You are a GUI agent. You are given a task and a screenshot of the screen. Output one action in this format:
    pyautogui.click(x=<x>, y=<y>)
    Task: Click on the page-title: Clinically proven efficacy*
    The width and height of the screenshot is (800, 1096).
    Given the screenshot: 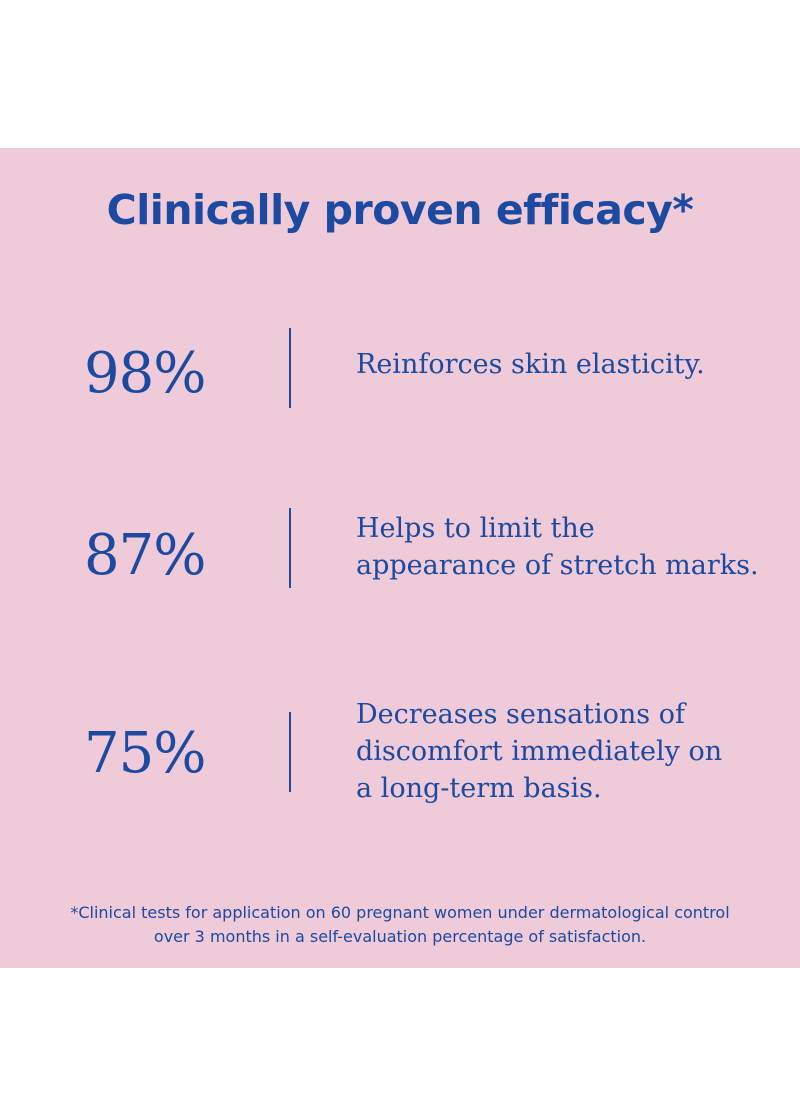 What is the action you would take?
    pyautogui.click(x=400, y=210)
    